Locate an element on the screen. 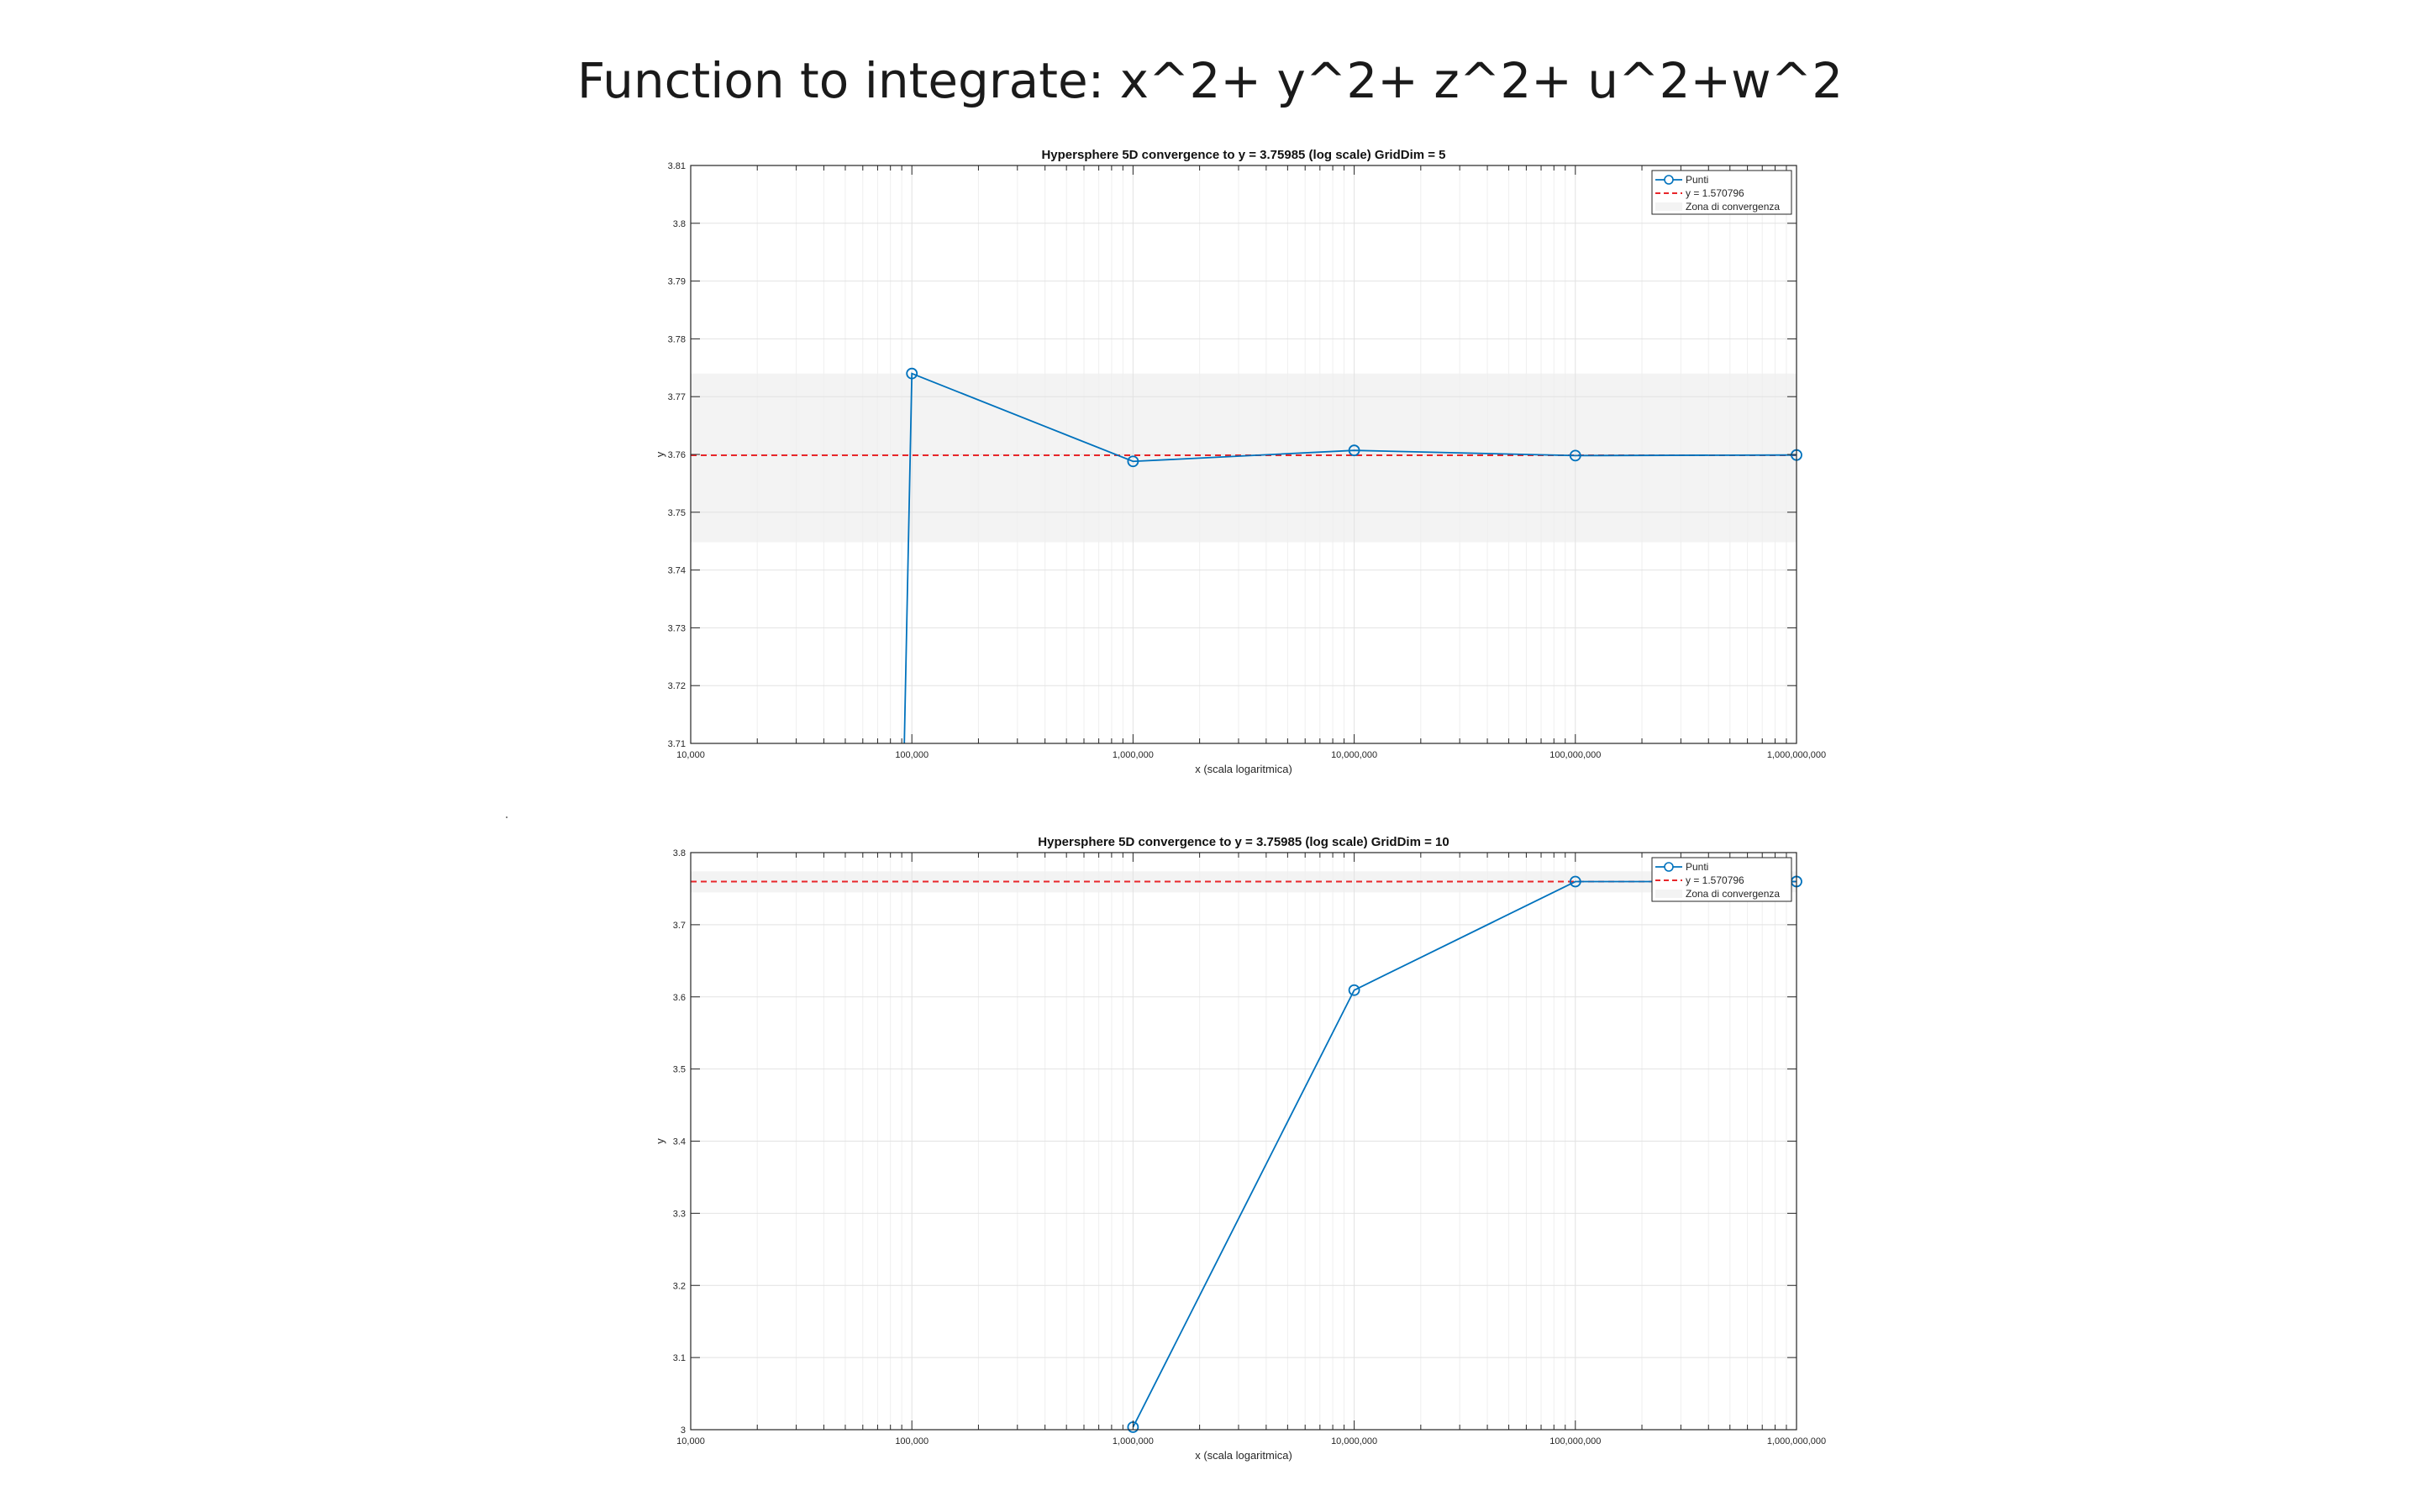 The image size is (2420, 1512). y-tick-label: 3.81 is located at coordinates (677, 166).